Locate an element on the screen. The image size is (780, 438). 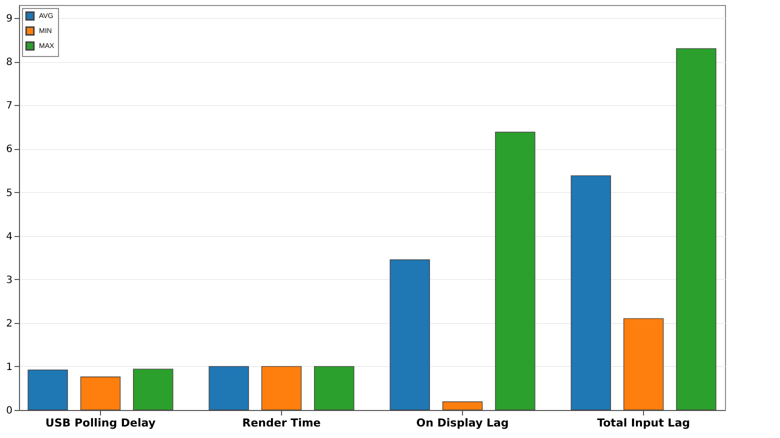
y-tick-label: 0 is located at coordinates (9, 411).